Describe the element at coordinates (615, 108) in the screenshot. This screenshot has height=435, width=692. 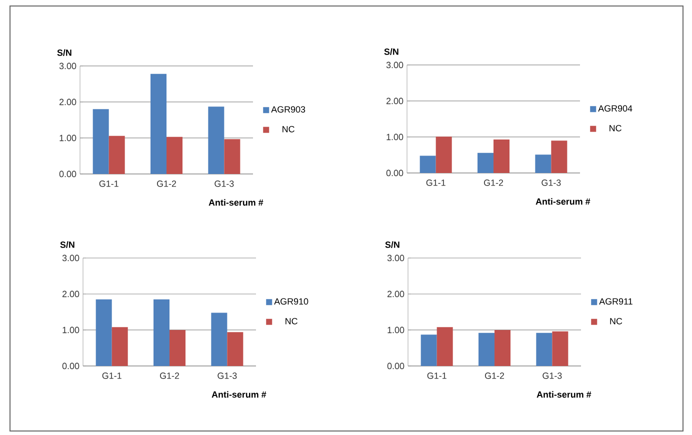
I see `legend-label: AGR904` at that location.